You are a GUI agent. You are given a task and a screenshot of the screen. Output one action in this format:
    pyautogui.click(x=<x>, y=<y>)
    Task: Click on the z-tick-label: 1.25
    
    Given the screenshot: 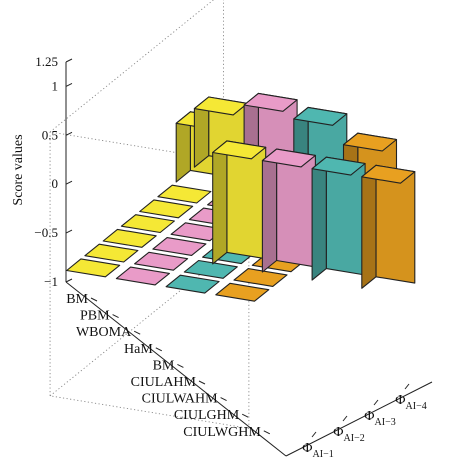 What is the action you would take?
    pyautogui.click(x=46, y=61)
    